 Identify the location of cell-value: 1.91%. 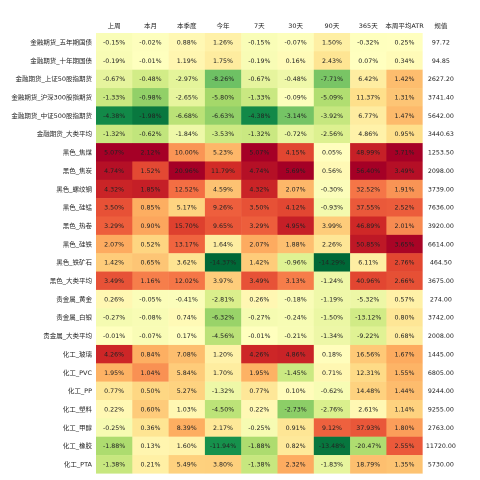
(405, 189).